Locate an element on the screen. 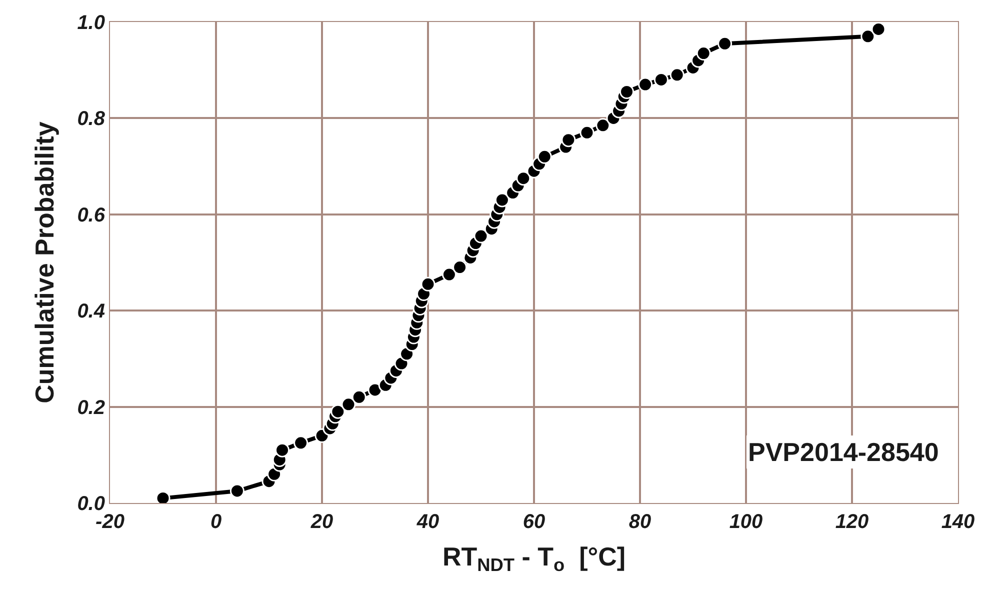 Image resolution: width=998 pixels, height=603 pixels. x-tick-label: 140 is located at coordinates (958, 522).